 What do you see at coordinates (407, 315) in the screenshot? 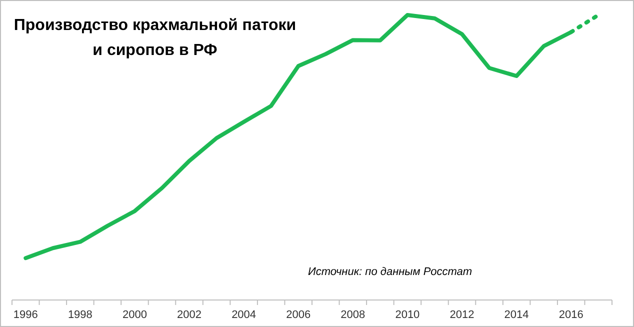
I see `x-tick-label: 2010` at bounding box center [407, 315].